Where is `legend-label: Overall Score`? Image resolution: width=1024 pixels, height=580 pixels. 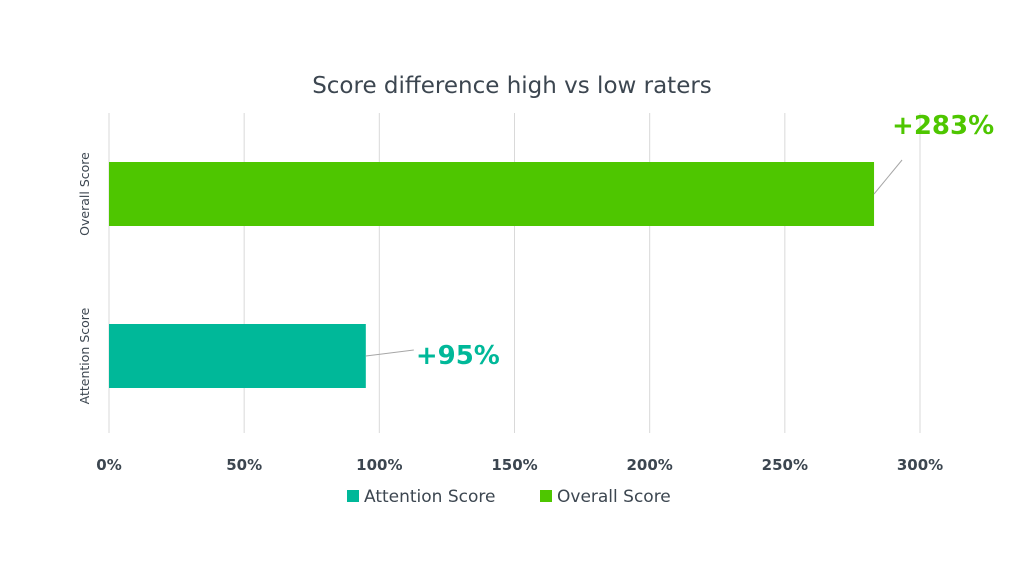 legend-label: Overall Score is located at coordinates (614, 497).